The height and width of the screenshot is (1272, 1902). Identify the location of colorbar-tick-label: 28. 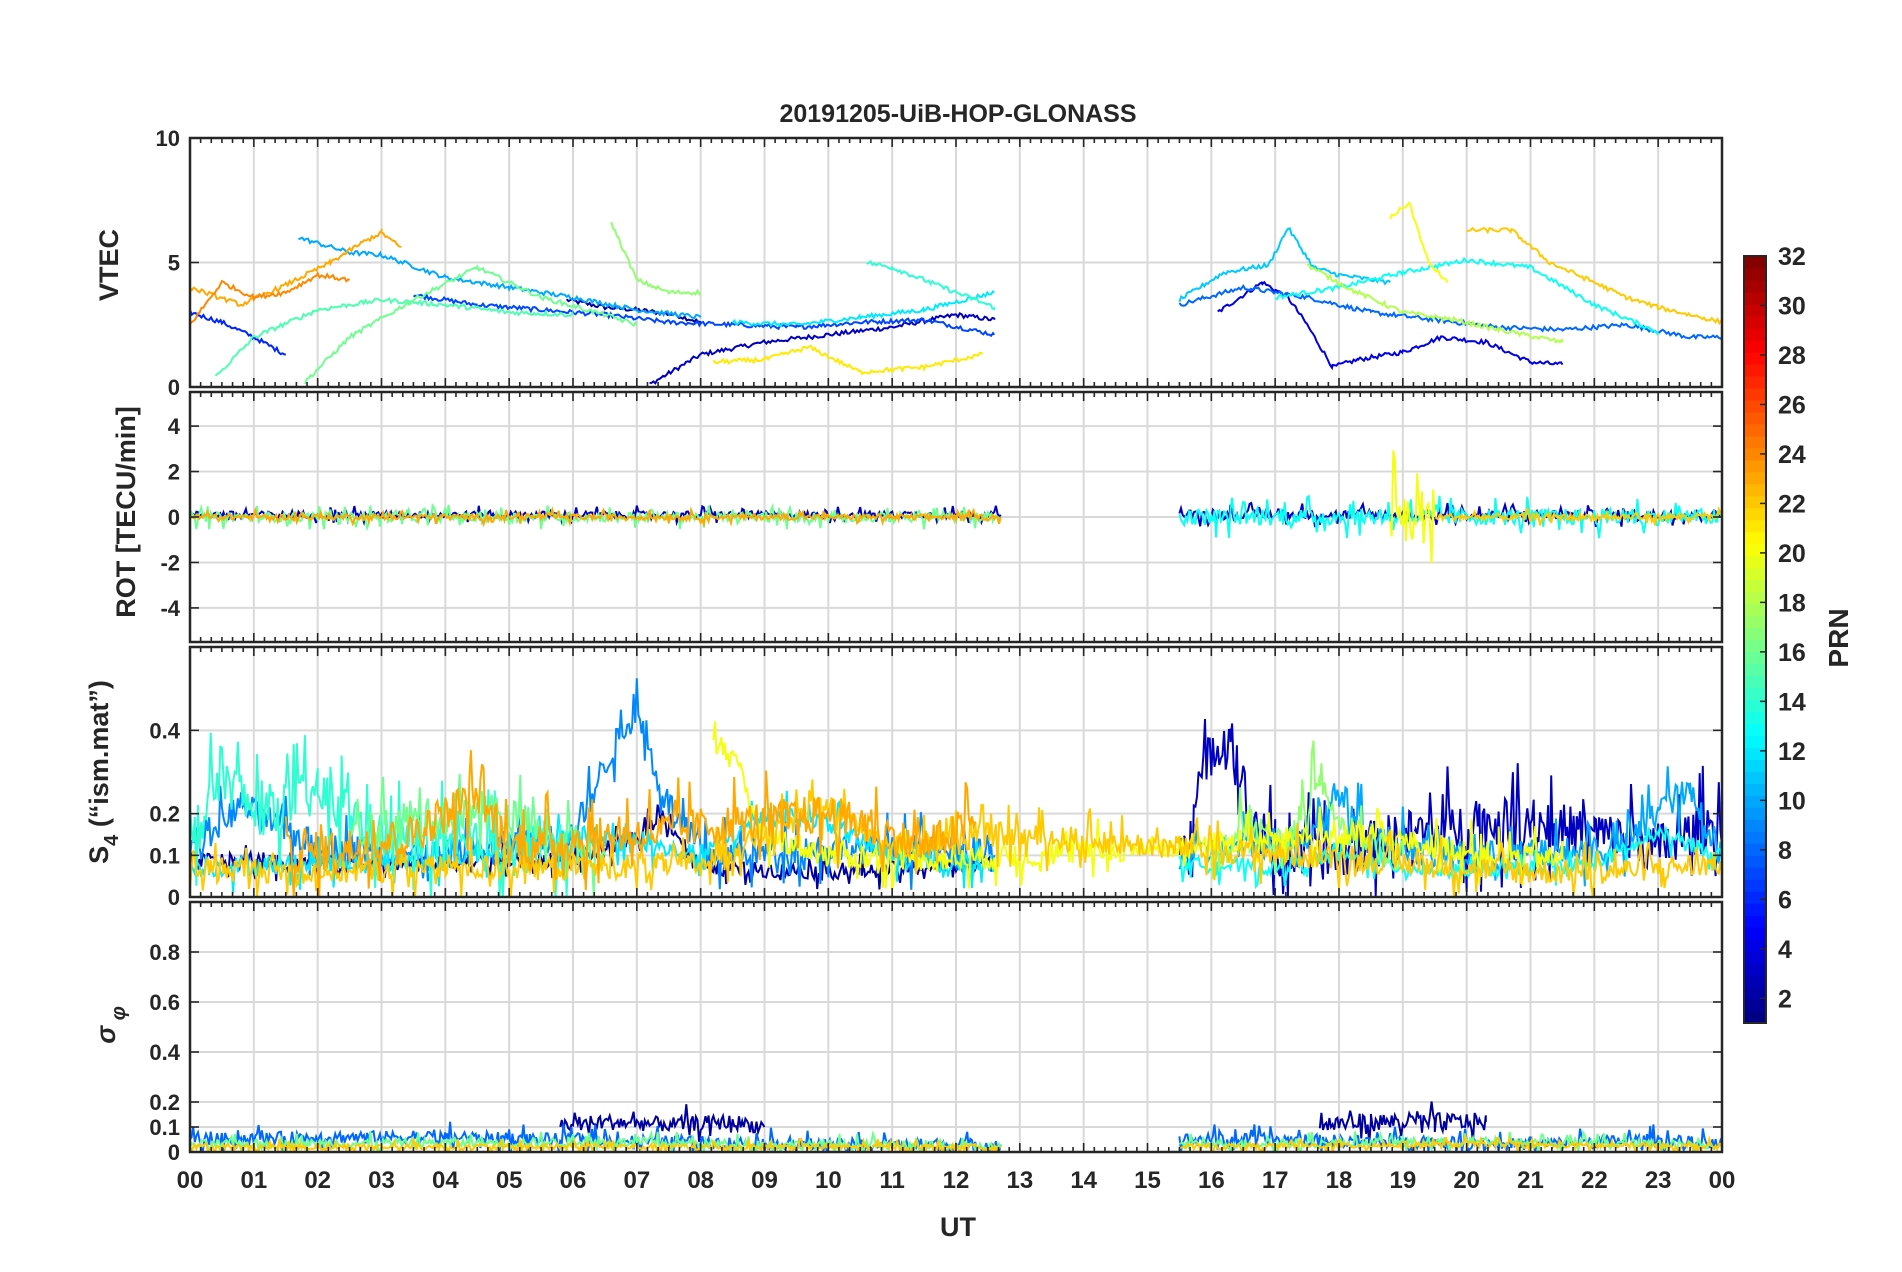
(1792, 356).